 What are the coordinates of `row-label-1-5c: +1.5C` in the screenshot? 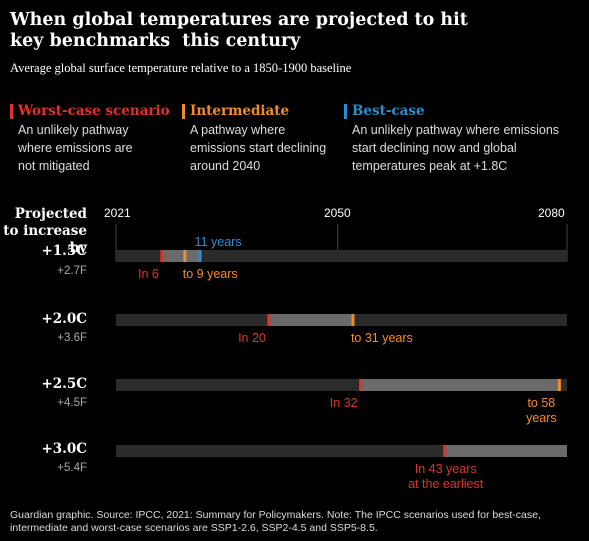 It's located at (64, 251).